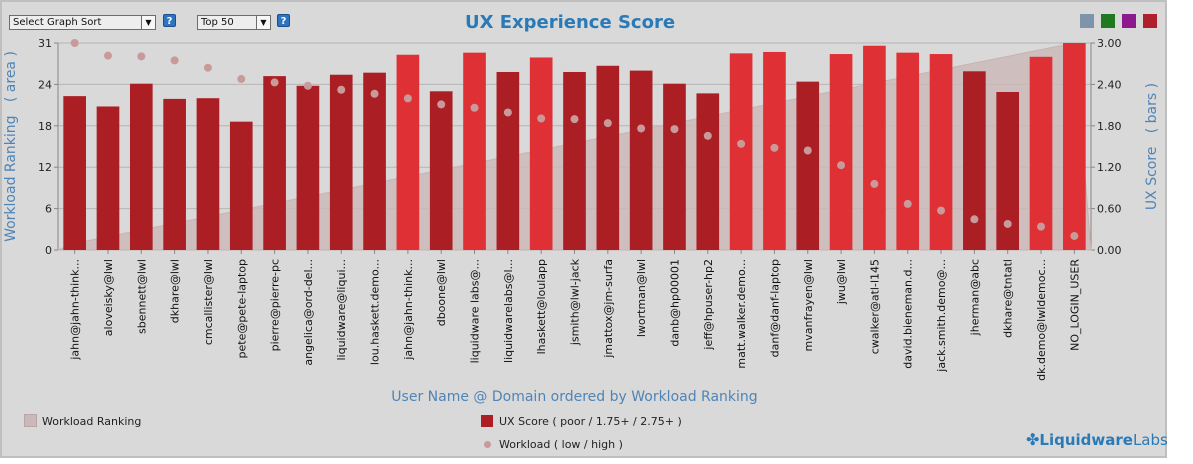 This screenshot has height=464, width=1193. Describe the element at coordinates (45, 84) in the screenshot. I see `left-tick-label: 24` at that location.